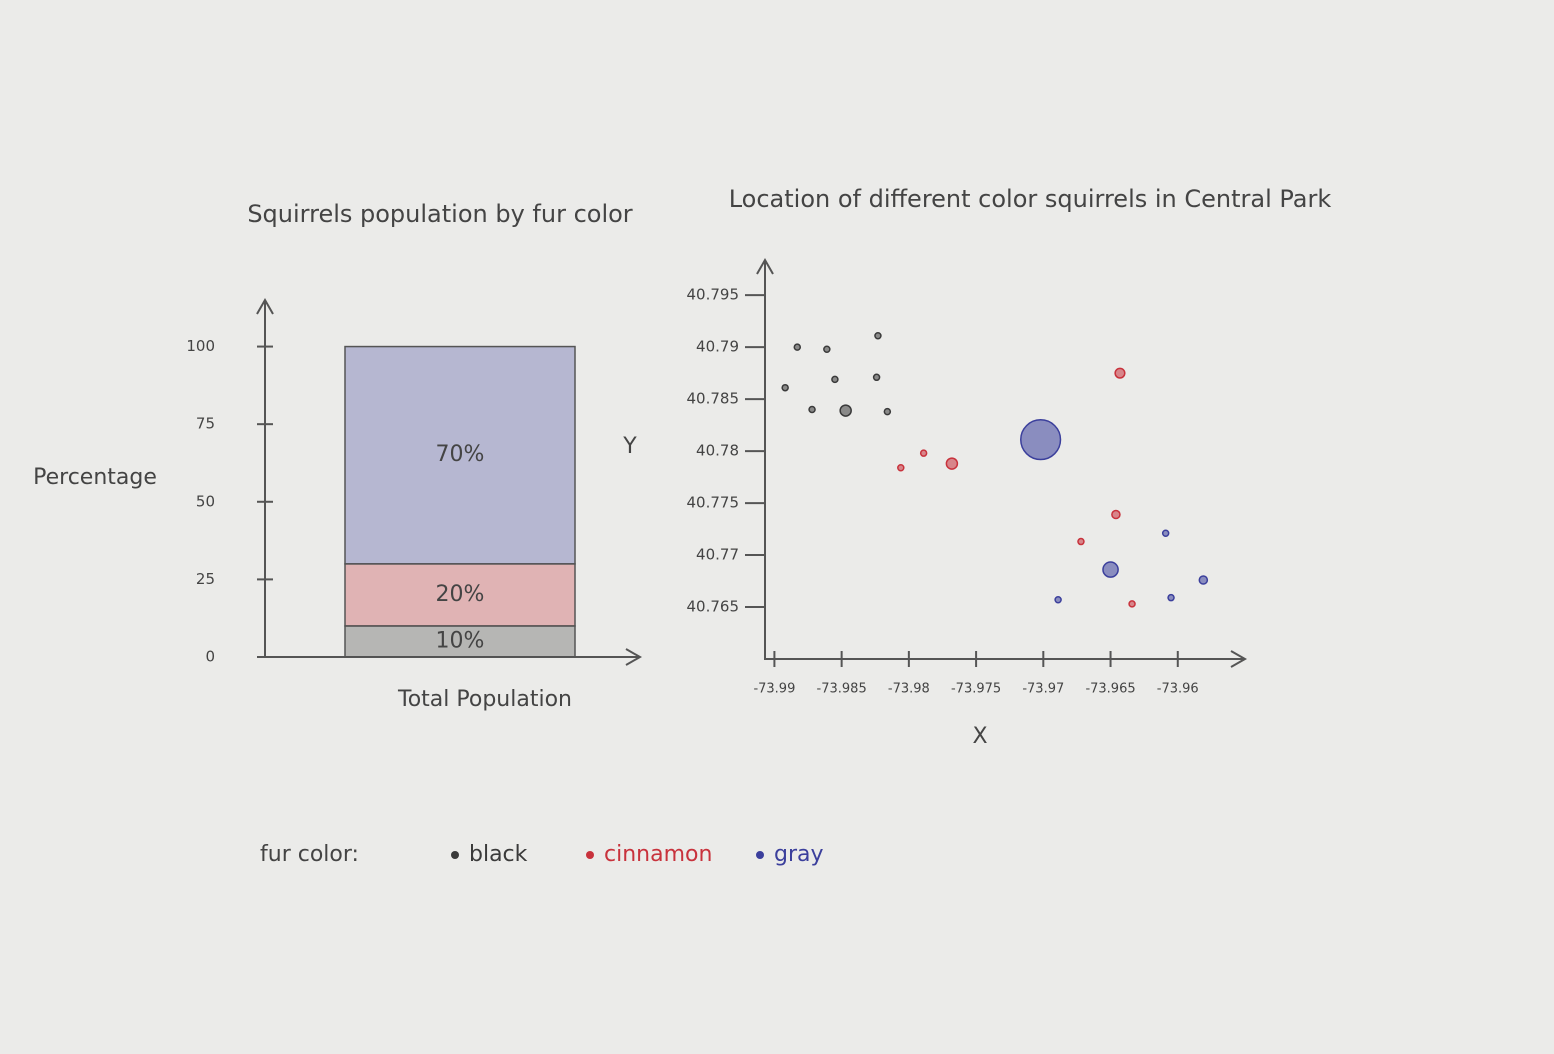  What do you see at coordinates (1178, 689) in the screenshot?
I see `x-tick-label: -73.96` at bounding box center [1178, 689].